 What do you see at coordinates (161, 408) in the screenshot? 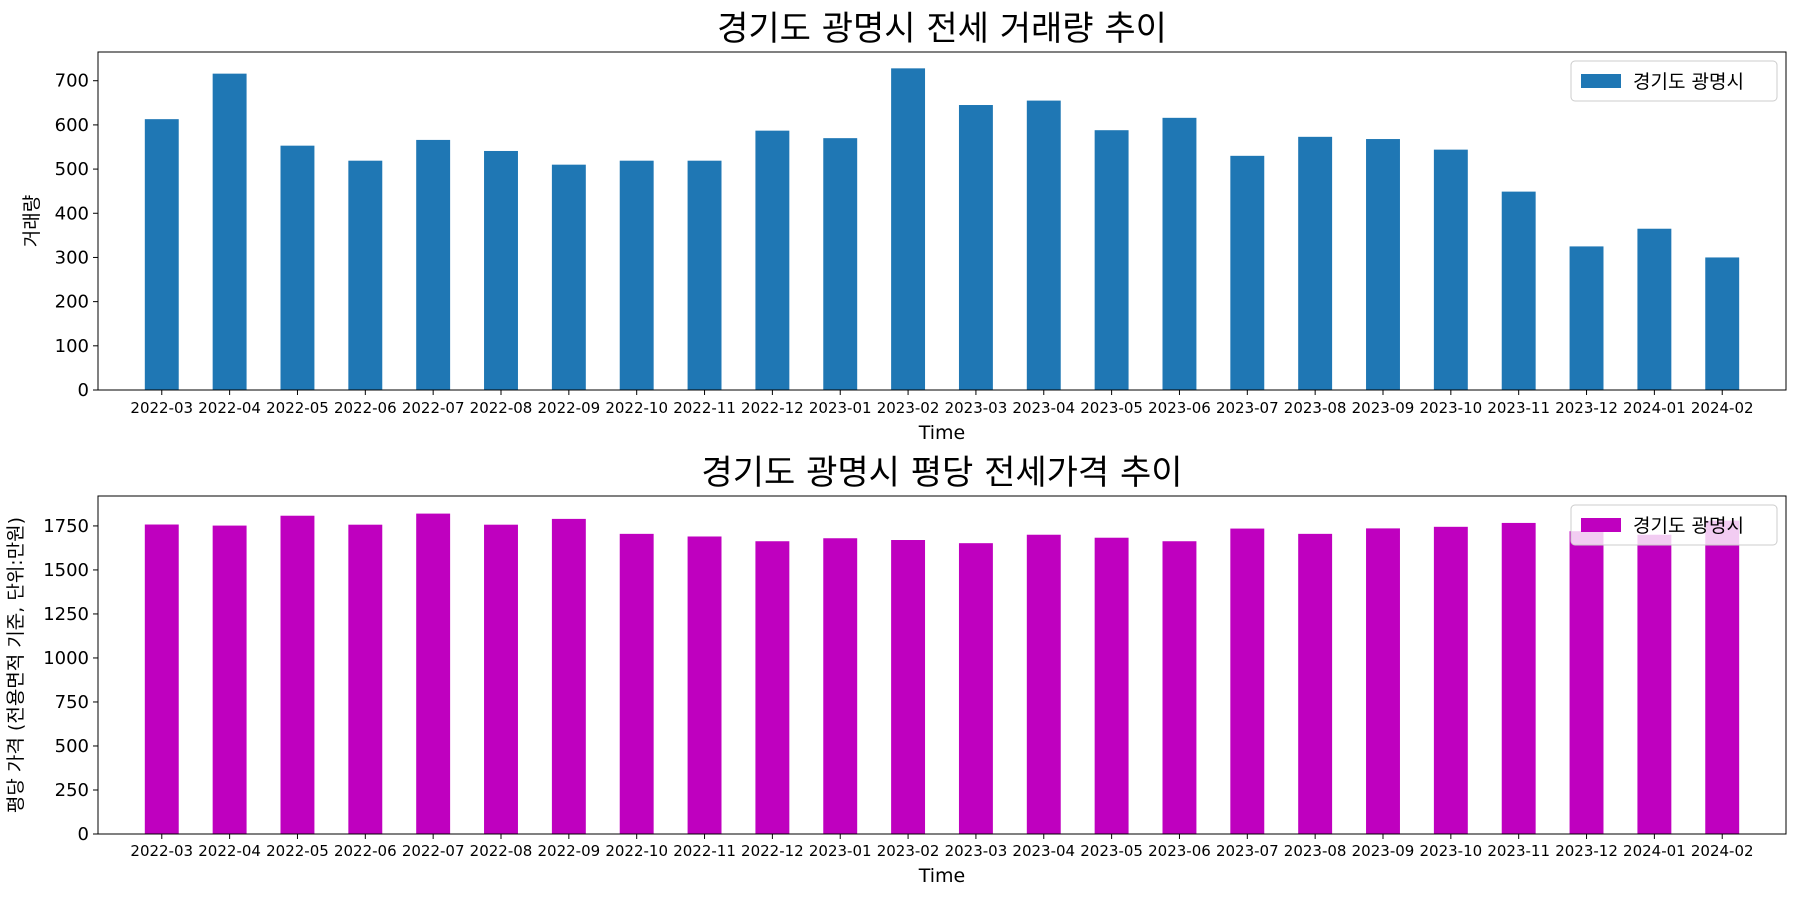
I see `x-tick-label: 2022-03` at bounding box center [161, 408].